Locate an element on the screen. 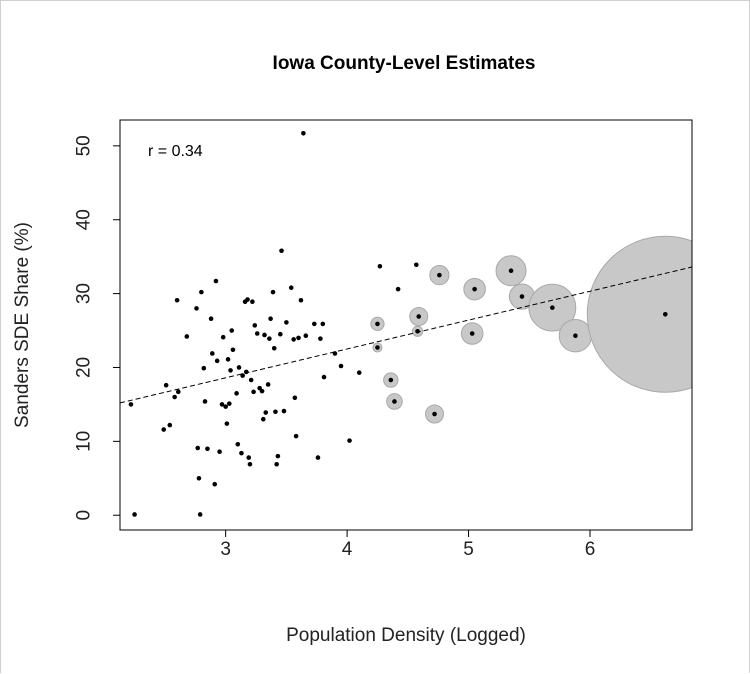  x-axis-label: Population Density (Logged) is located at coordinates (406, 635).